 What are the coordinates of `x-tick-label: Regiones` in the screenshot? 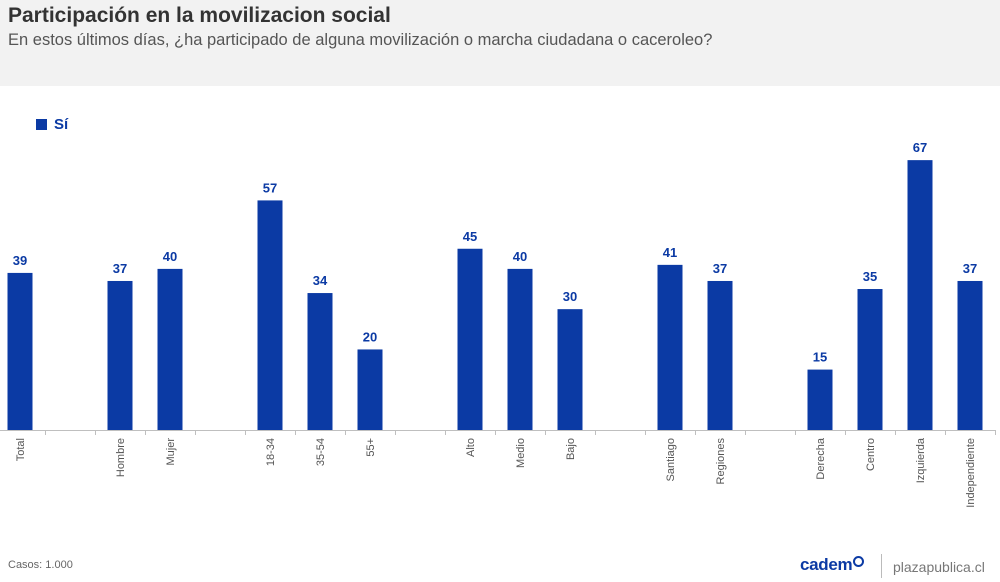 It's located at (721, 461).